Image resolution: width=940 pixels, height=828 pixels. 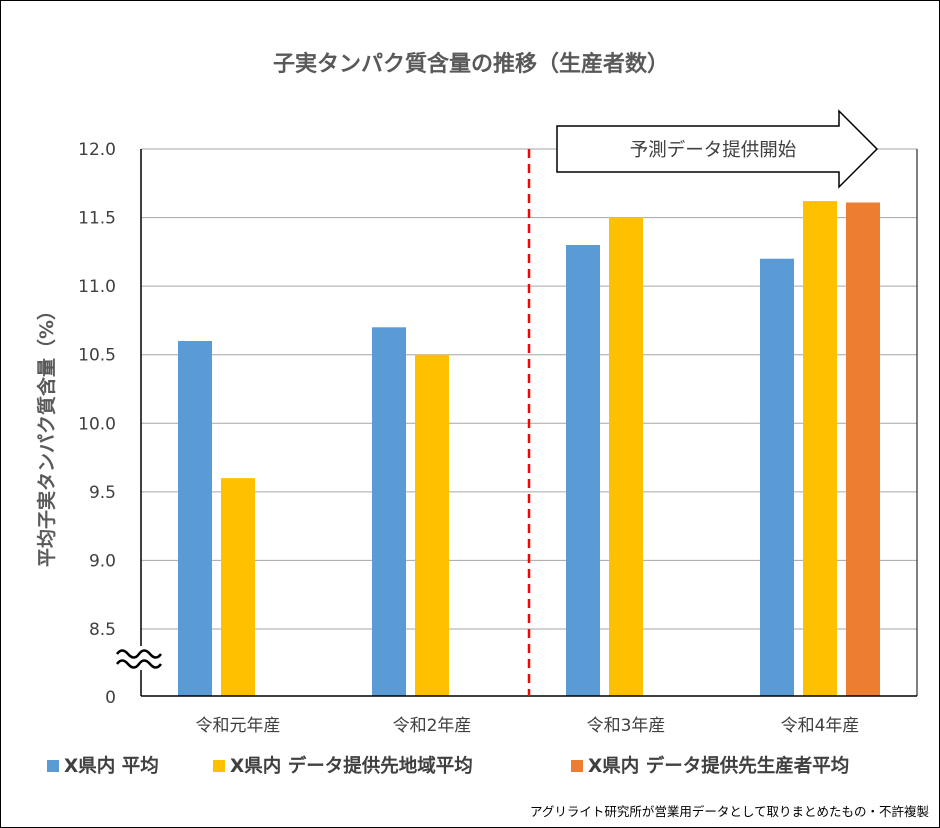 I want to click on axis-break-mark: 0, so click(x=136, y=677).